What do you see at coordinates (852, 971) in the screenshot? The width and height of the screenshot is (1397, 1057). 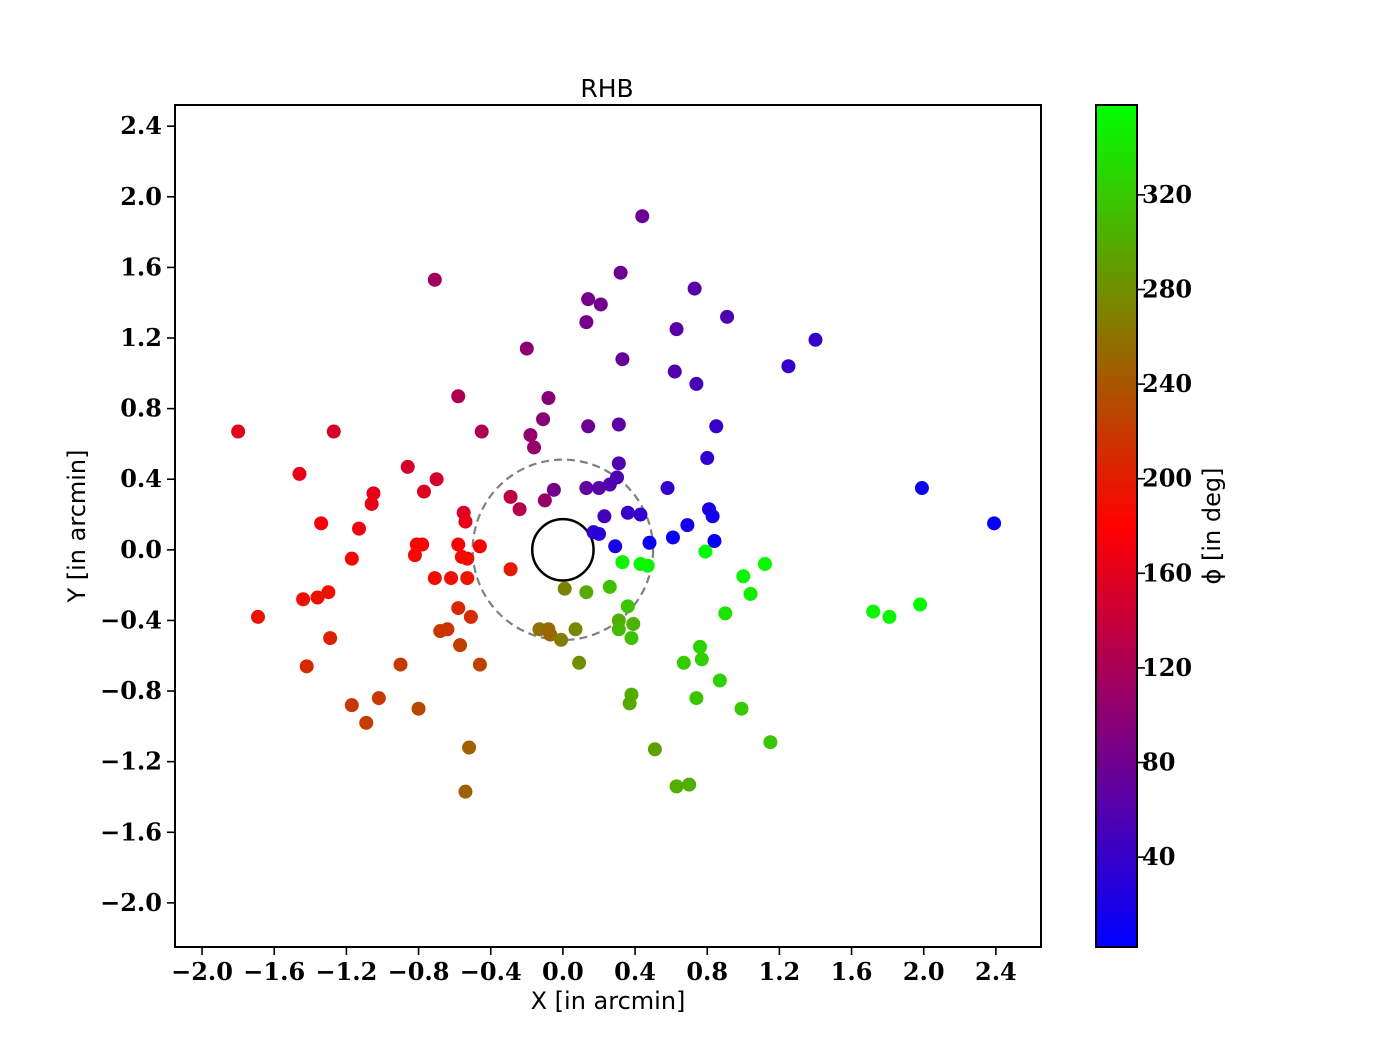 I see `x-tick-label: 1.6` at bounding box center [852, 971].